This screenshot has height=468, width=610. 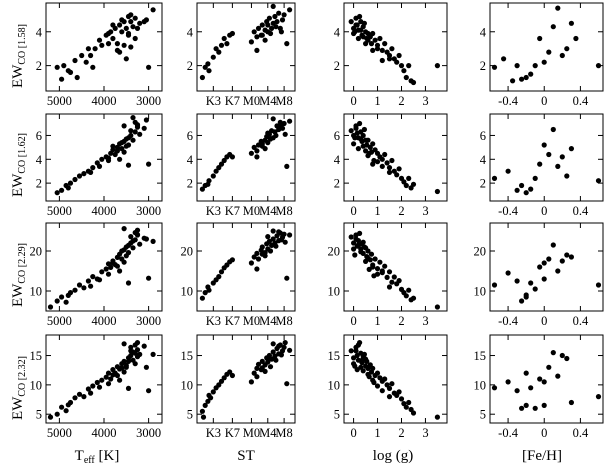 What do you see at coordinates (542, 165) in the screenshot?
I see `panel-r2-c4: -0.4 0 0.4 2 4 6` at bounding box center [542, 165].